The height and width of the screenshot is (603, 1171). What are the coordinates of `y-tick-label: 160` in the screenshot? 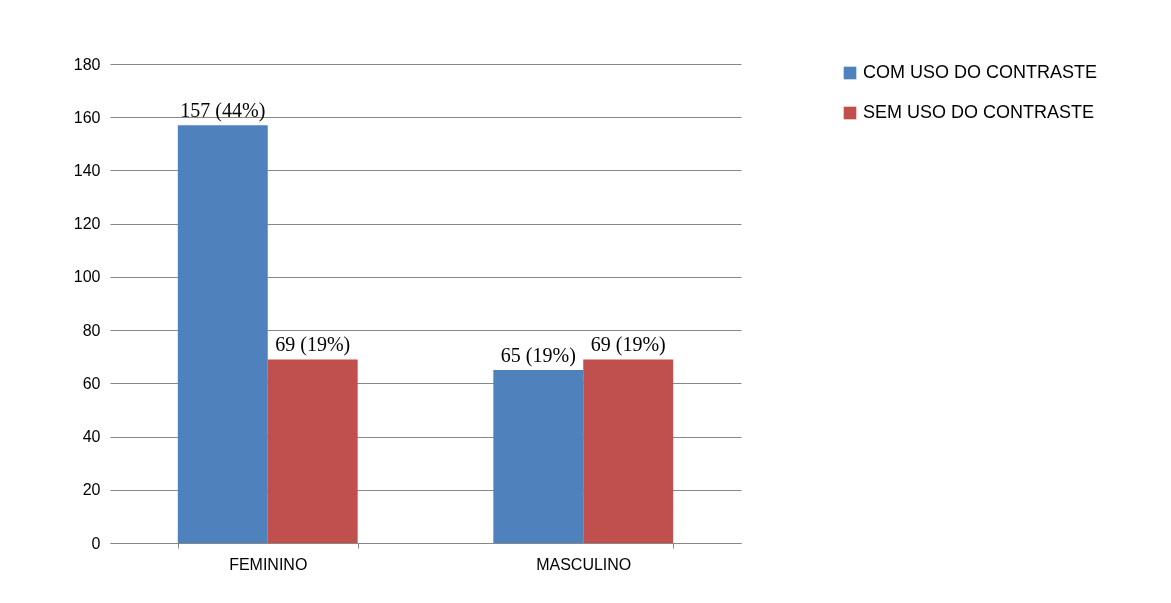 It's located at (87, 117).